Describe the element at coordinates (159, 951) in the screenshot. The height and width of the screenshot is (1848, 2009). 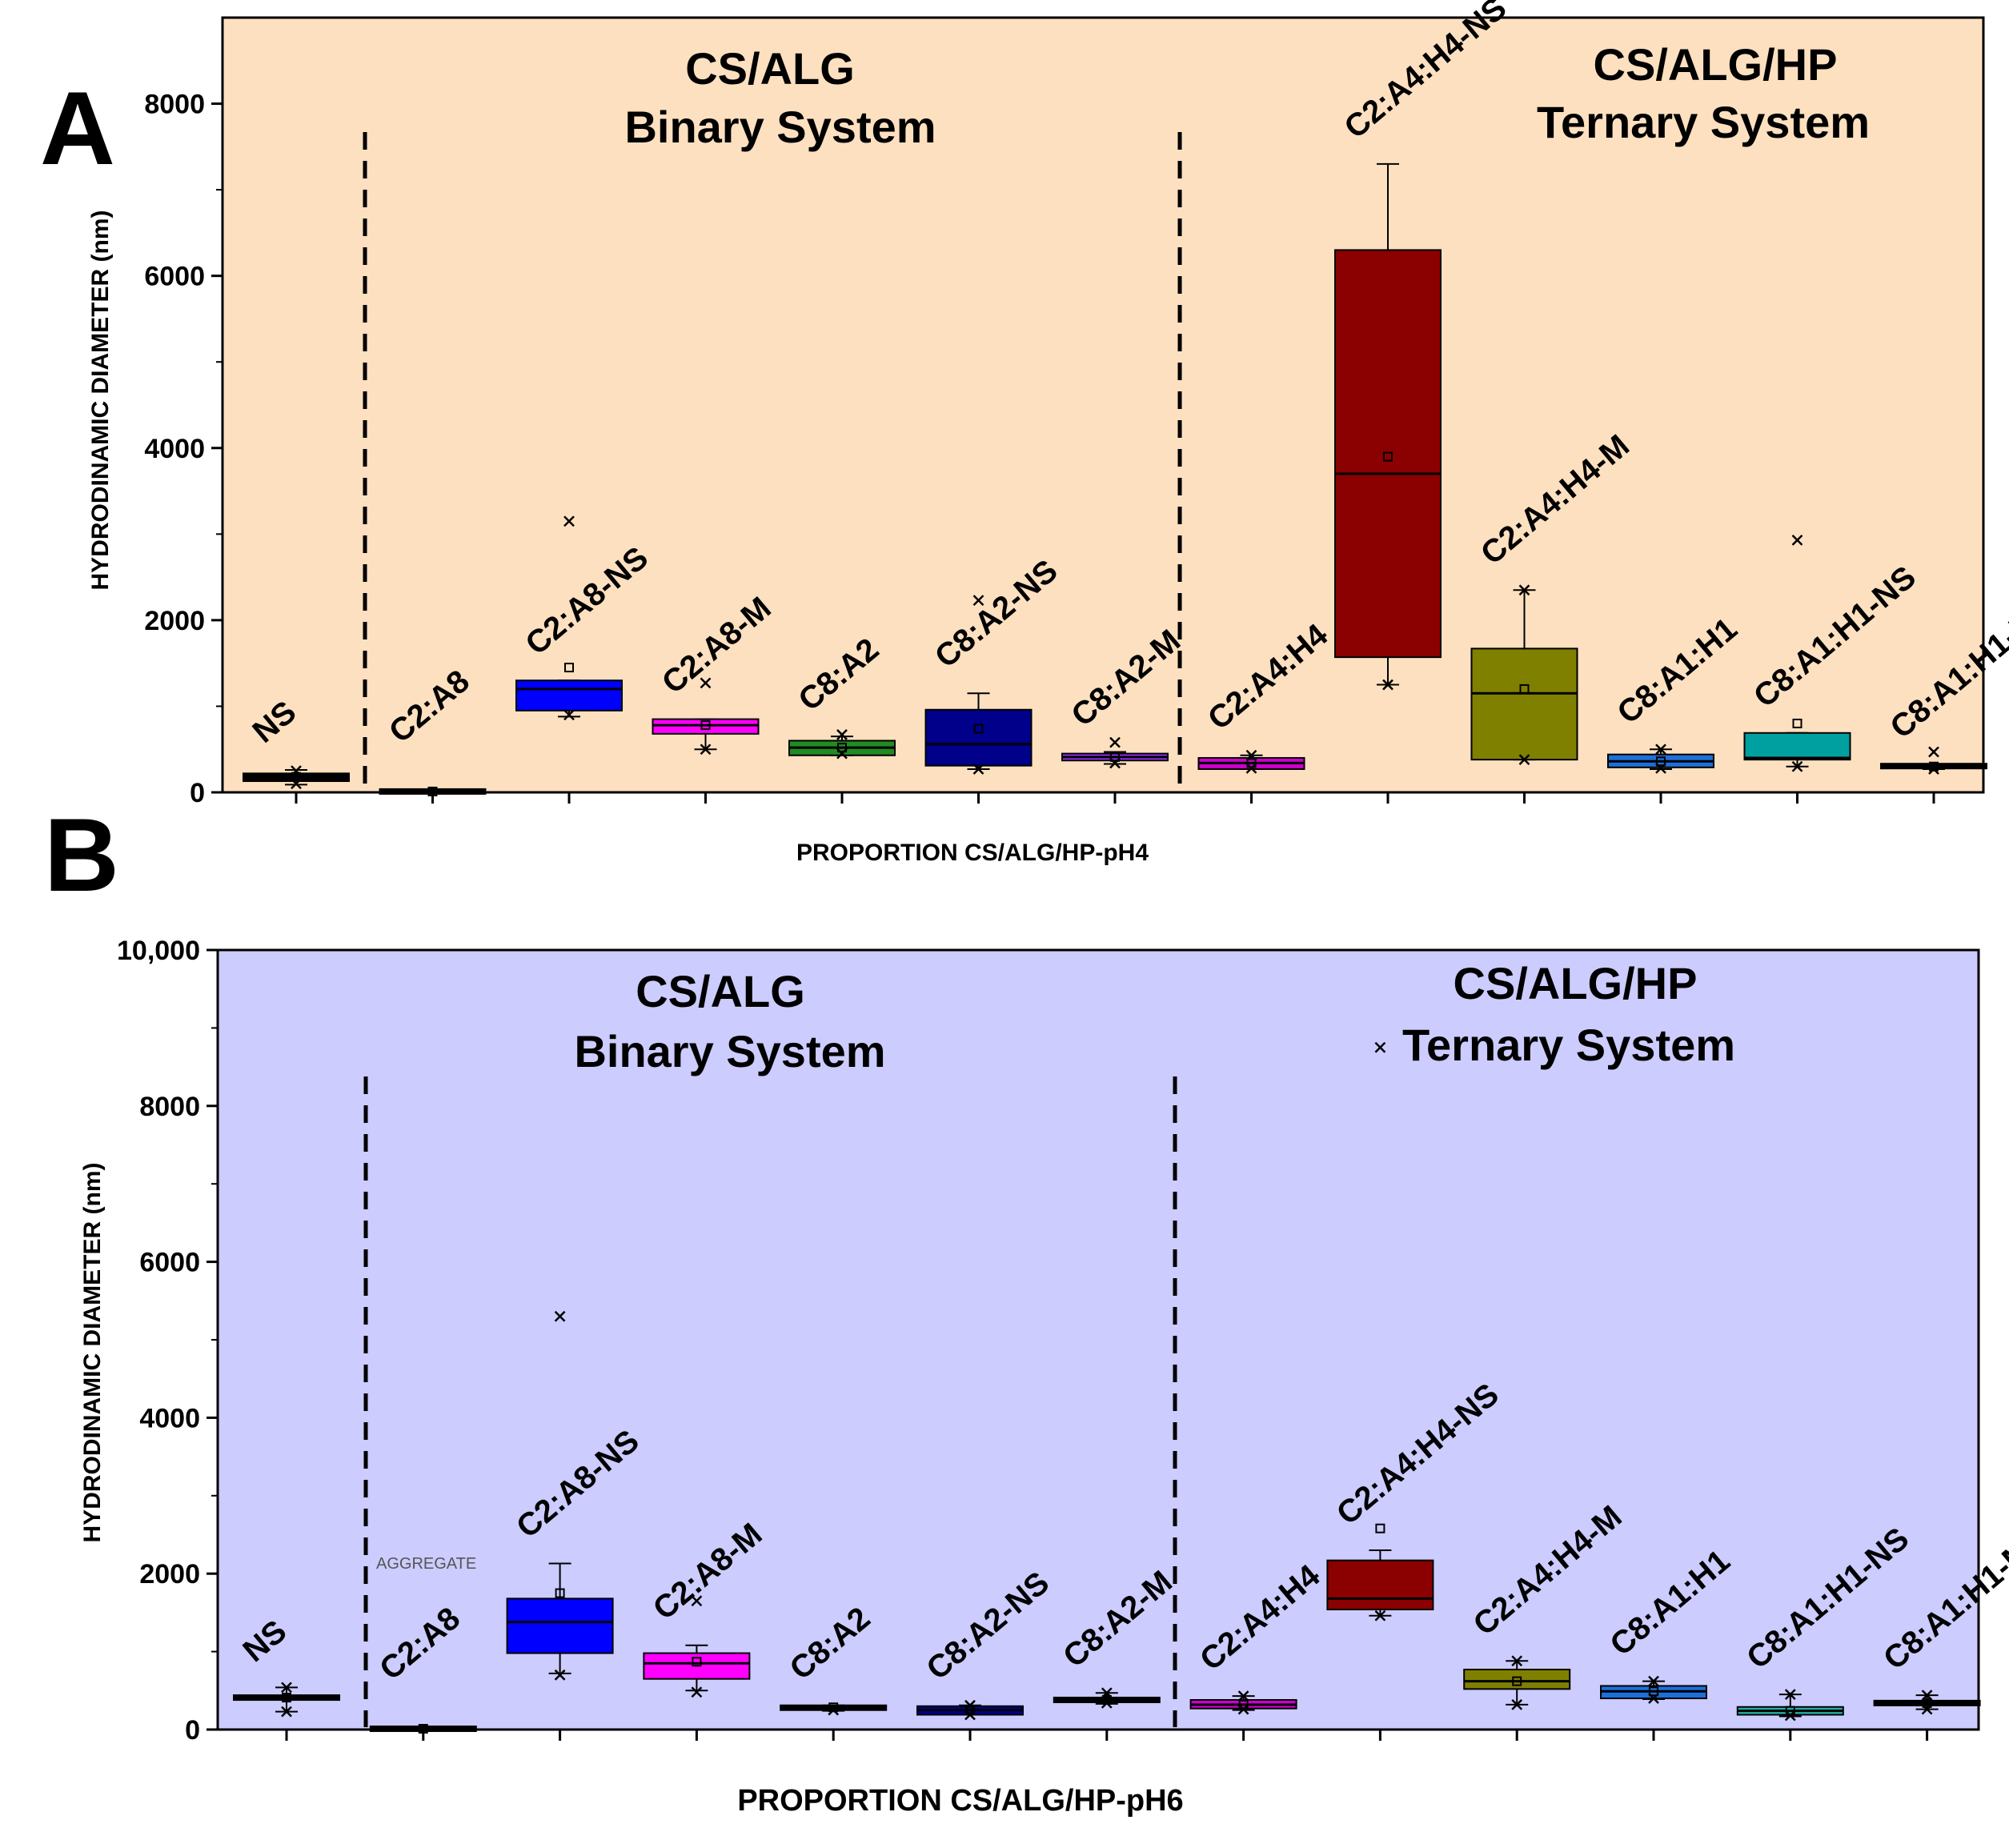
I see `y-tick-label: 10,000` at that location.